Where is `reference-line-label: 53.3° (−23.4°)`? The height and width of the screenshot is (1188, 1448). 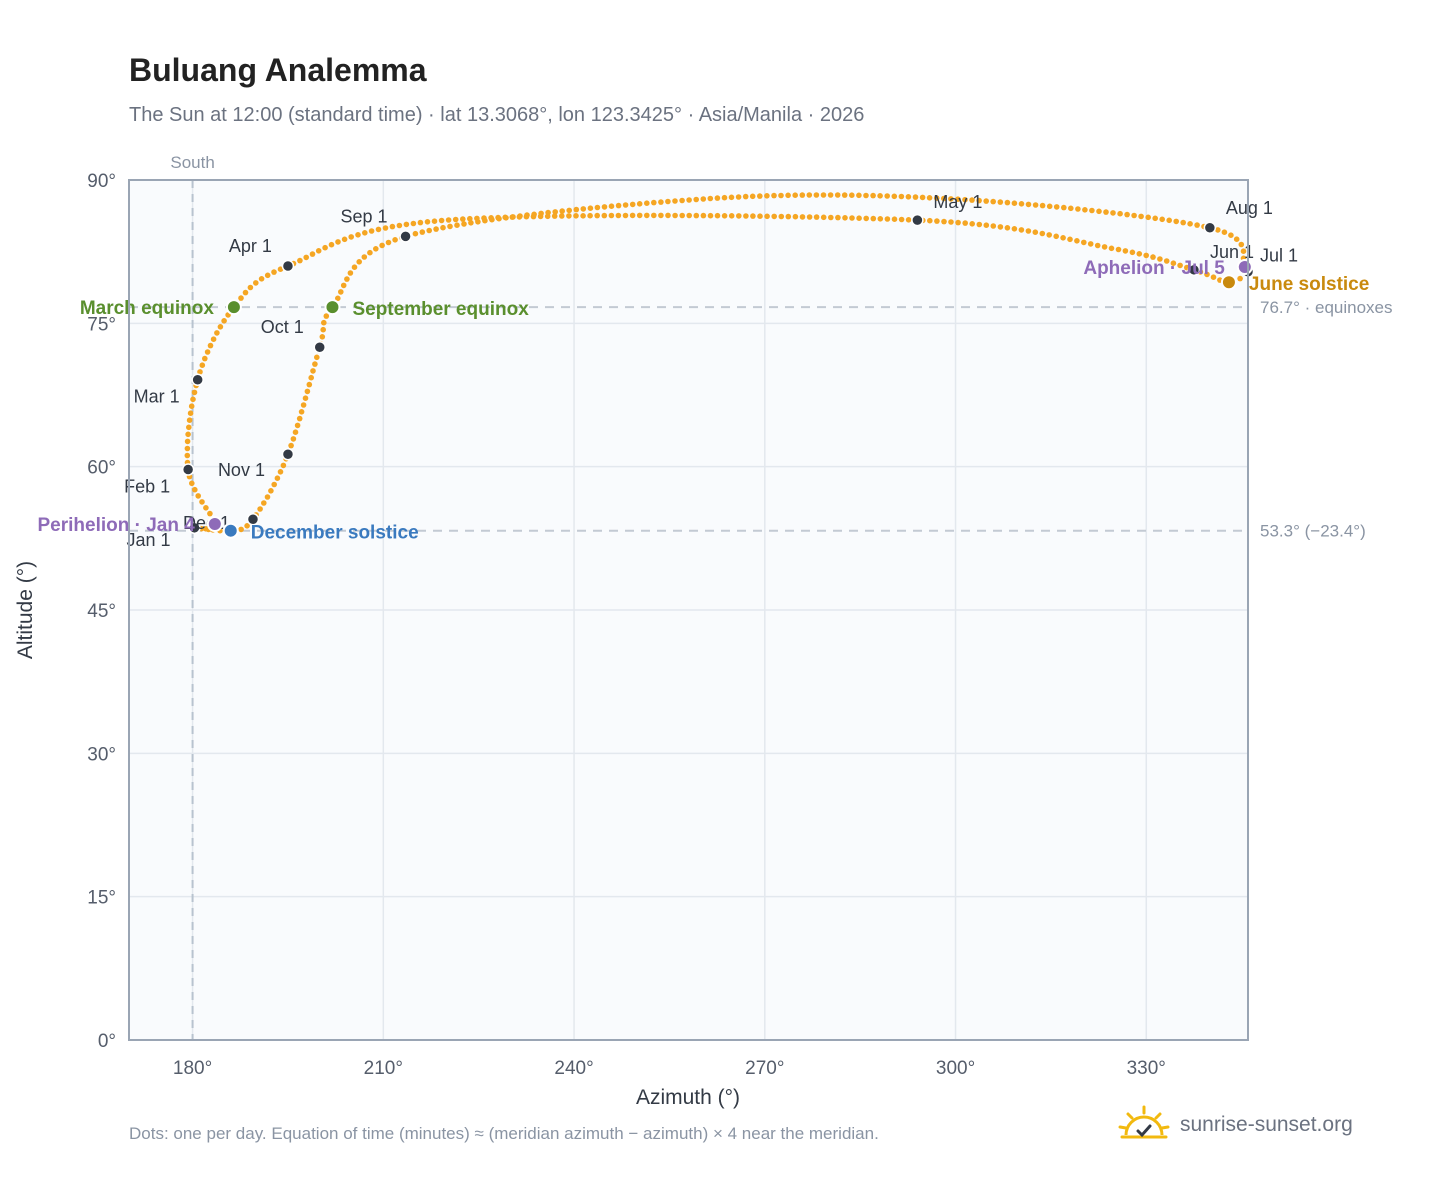
reference-line-label: 53.3° (−23.4°) is located at coordinates (1313, 531).